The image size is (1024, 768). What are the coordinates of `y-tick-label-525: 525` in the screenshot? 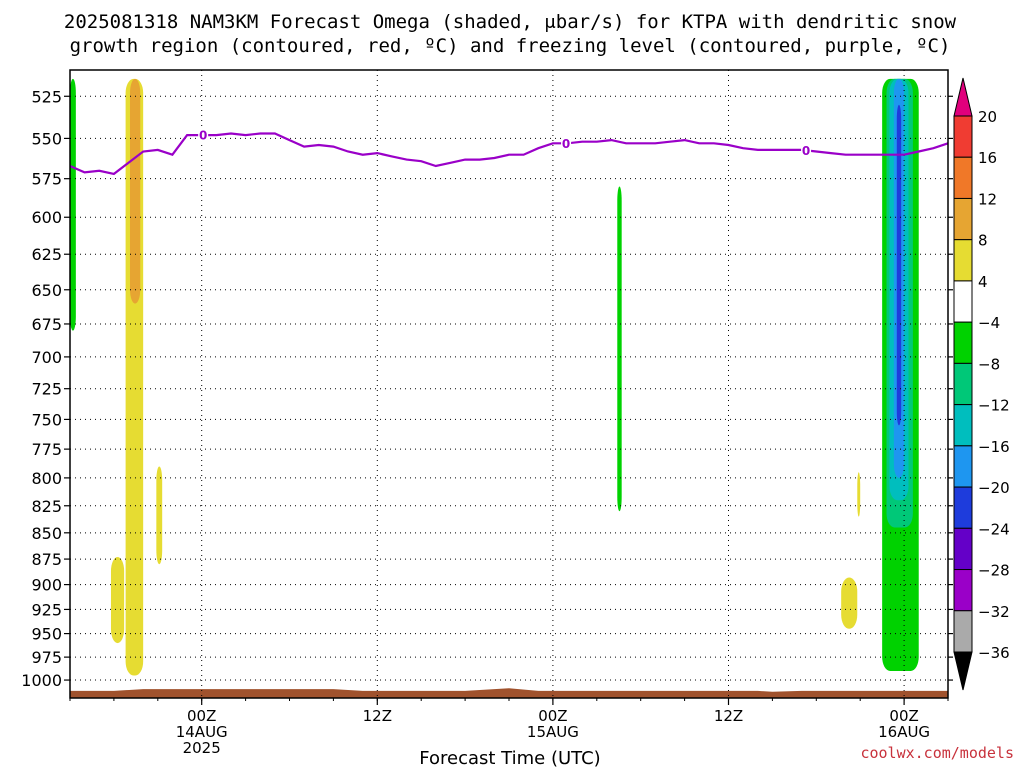 It's located at (46, 96).